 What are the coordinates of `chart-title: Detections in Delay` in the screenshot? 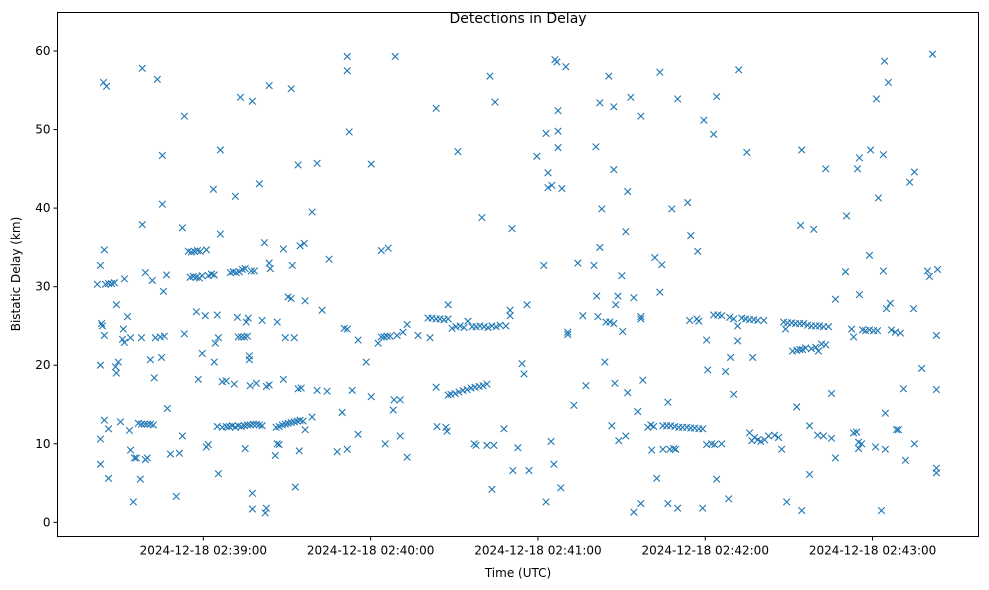 It's located at (517, 19).